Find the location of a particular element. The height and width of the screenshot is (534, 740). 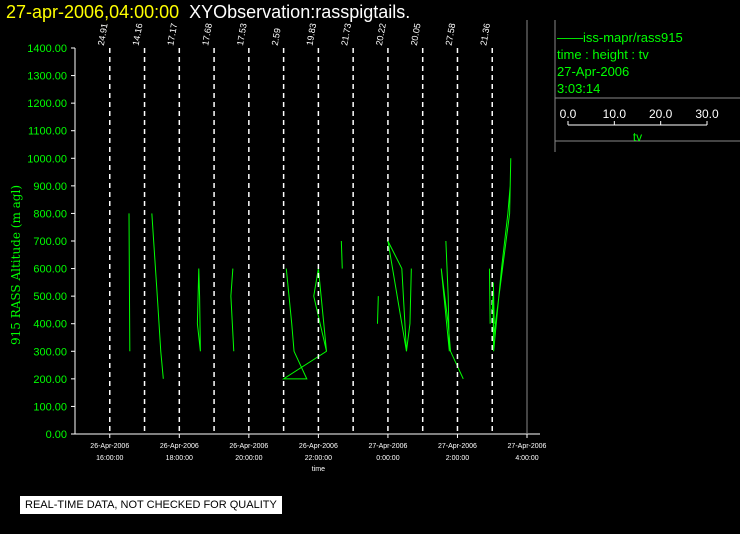

profile-label: 21.73 is located at coordinates (346, 34).